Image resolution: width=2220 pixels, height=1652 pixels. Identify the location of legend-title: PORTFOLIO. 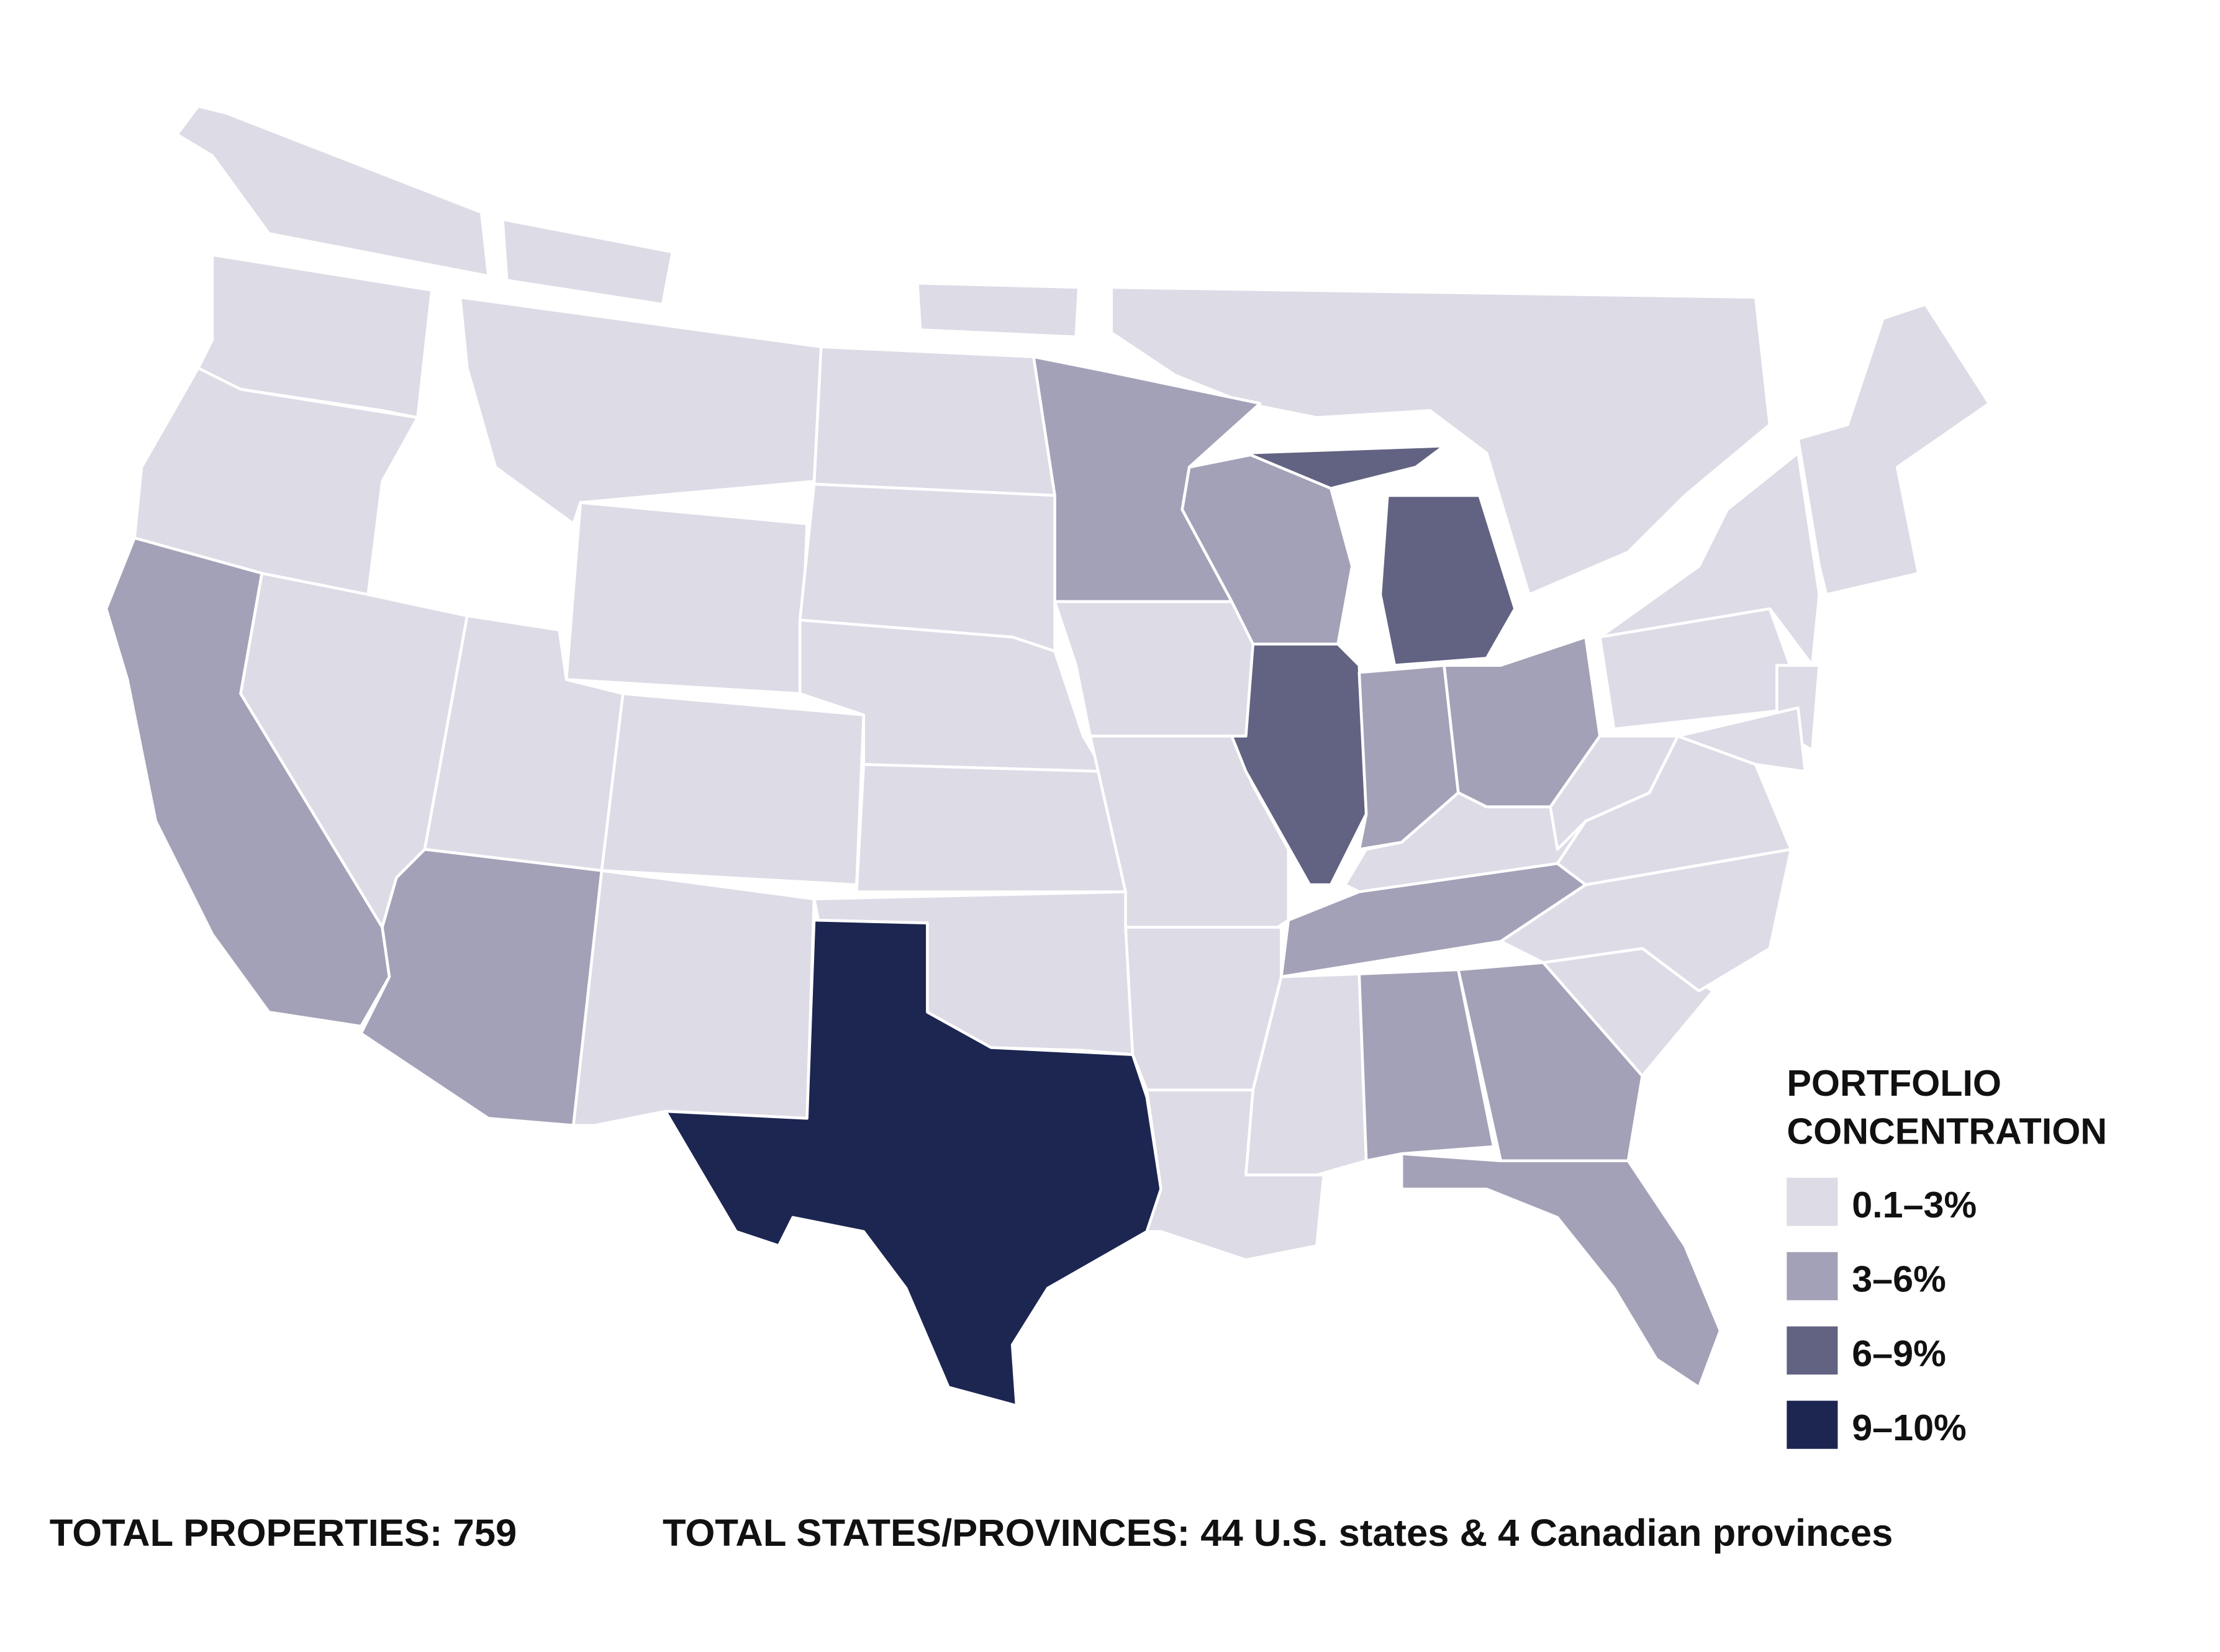
(1894, 1083).